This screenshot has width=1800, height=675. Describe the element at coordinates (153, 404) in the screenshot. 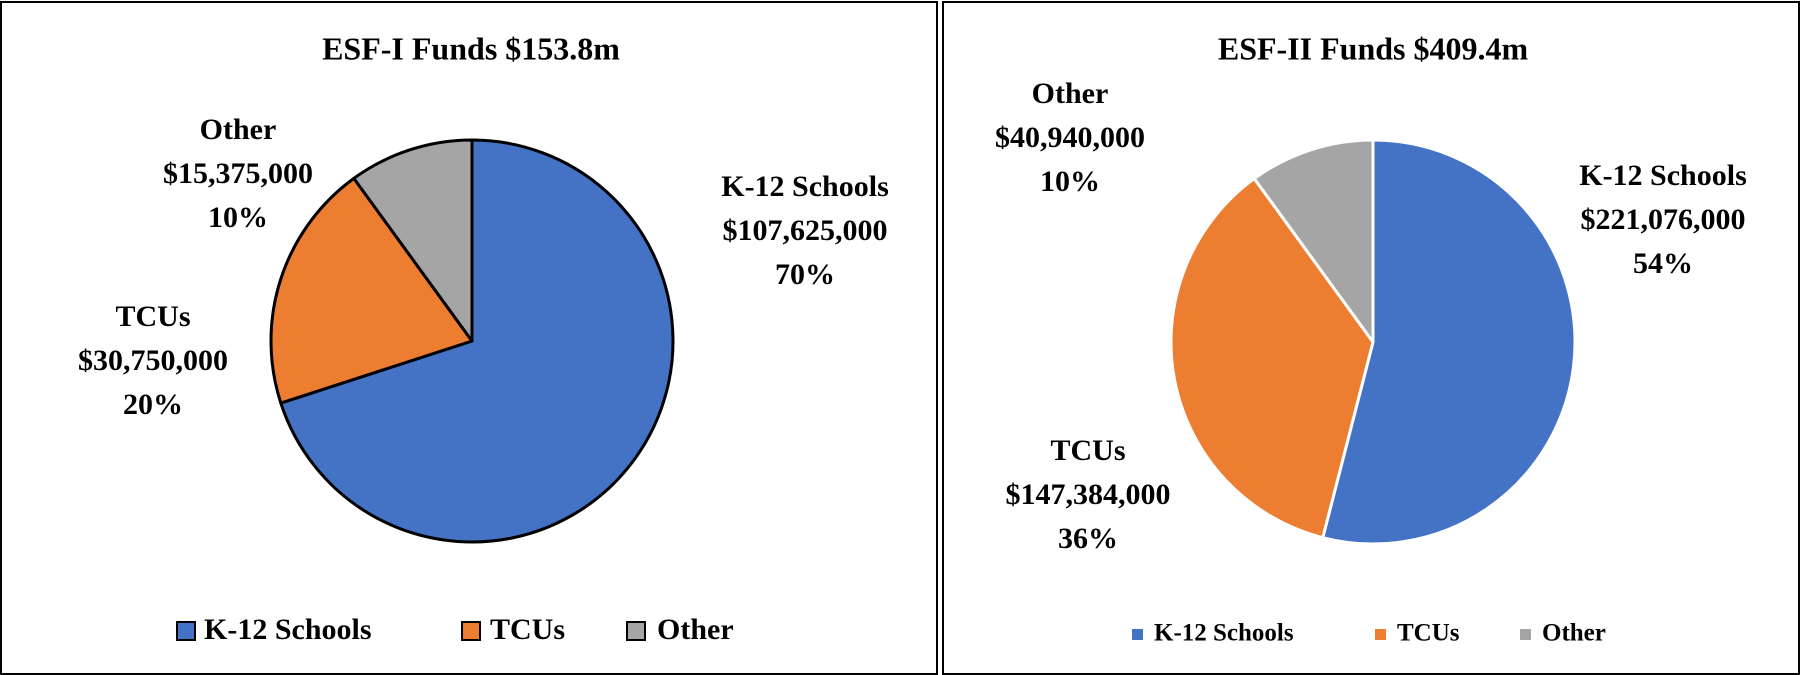

I see `slice-percent-label: 20%` at that location.